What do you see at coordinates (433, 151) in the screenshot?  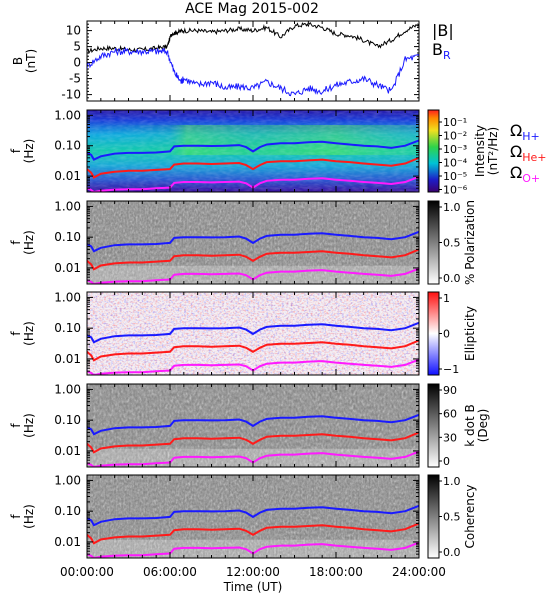 I see `power-spectrum-colorbar` at bounding box center [433, 151].